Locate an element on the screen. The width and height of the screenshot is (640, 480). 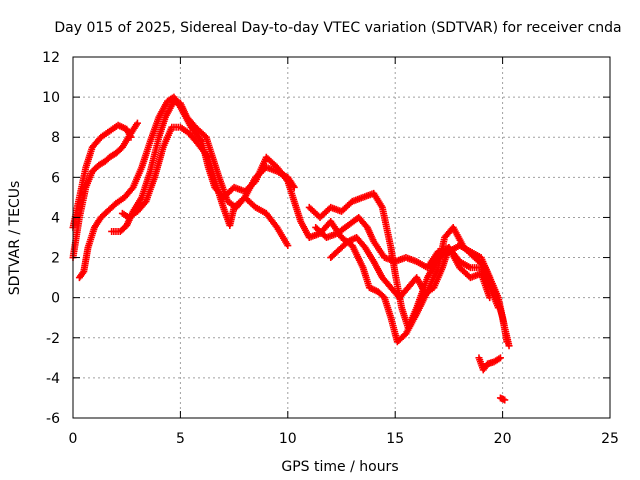
x-tick-label: 0 is located at coordinates (73, 439).